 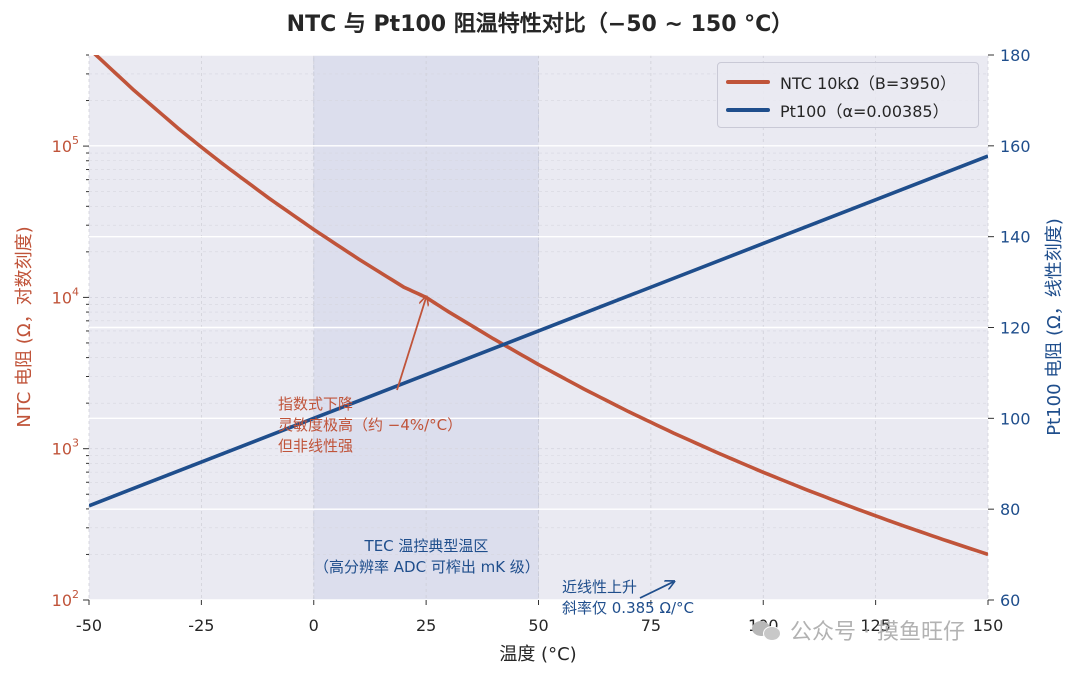 I want to click on y-right-tick-label: 140, so click(x=1015, y=237).